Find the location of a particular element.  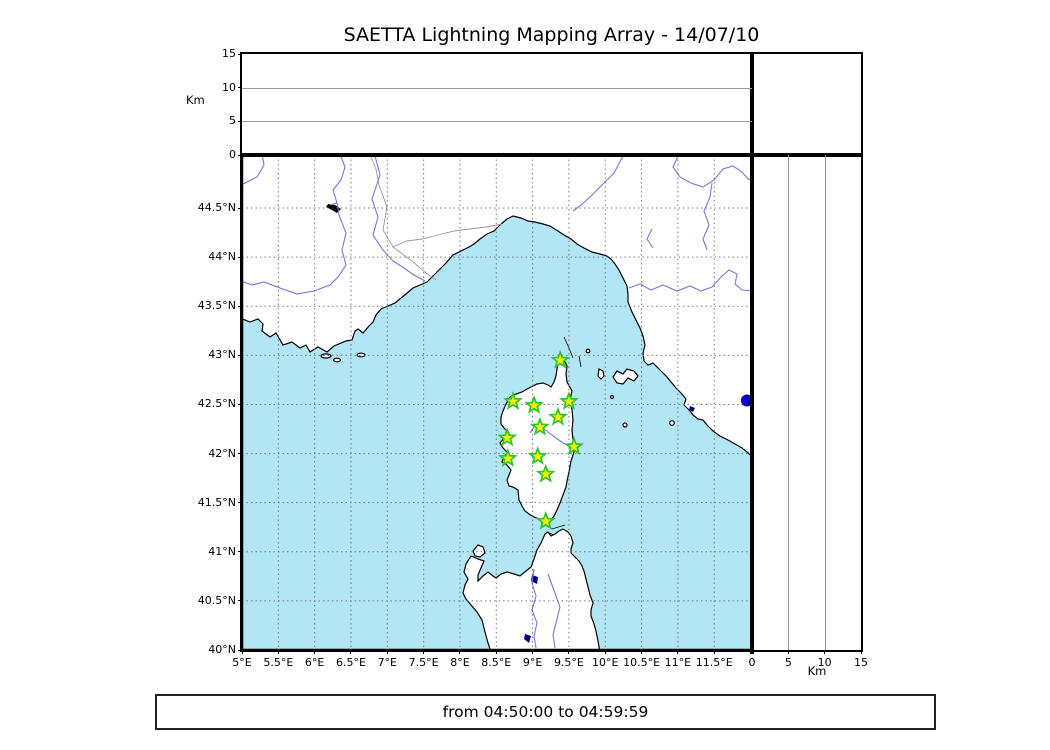

montecristo-island is located at coordinates (625, 425).